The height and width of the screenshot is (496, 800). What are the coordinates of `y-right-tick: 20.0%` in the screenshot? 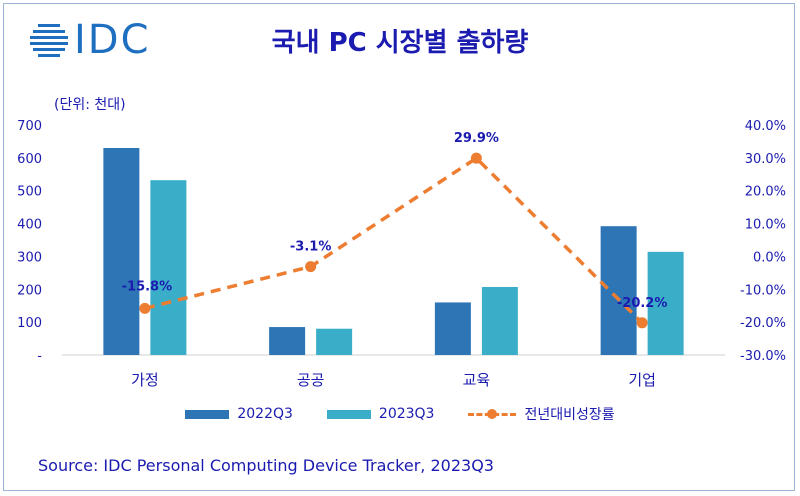 It's located at (765, 192).